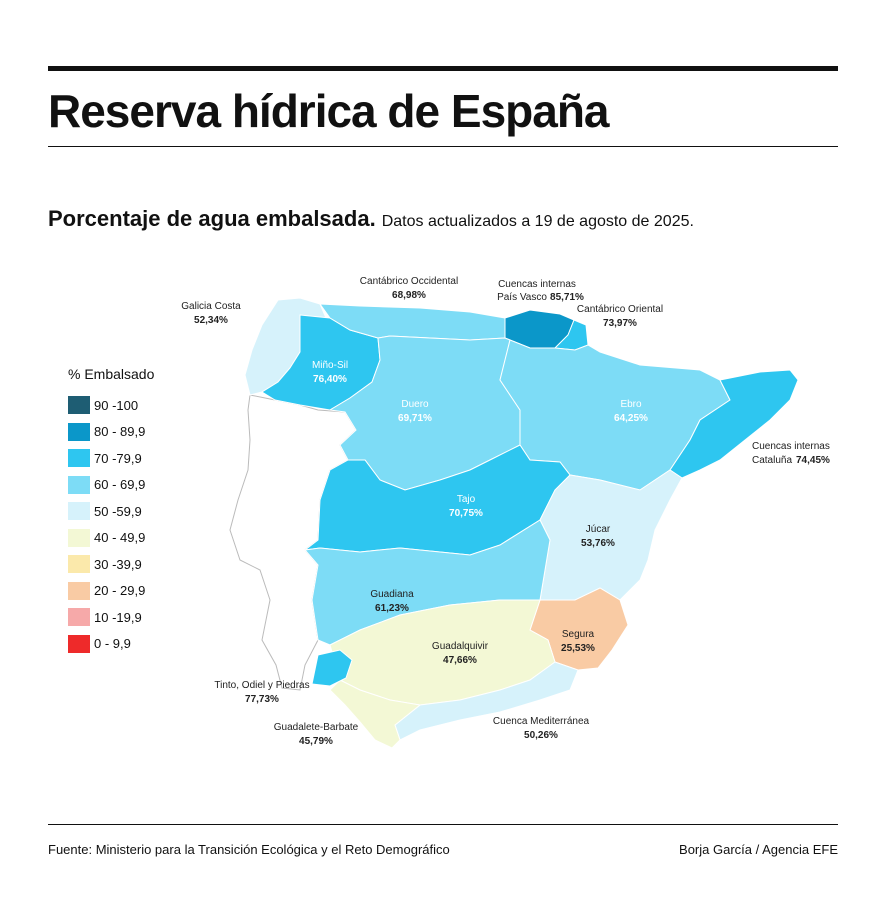 This screenshot has width=886, height=905. I want to click on legend-item: 40 - 49,9, so click(111, 538).